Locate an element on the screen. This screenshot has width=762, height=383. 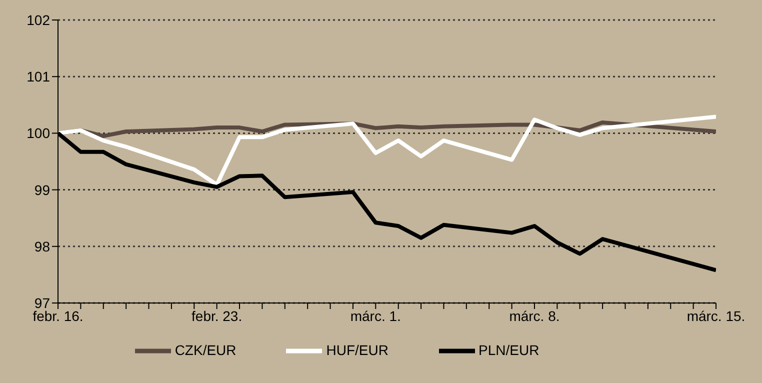
legend-label: CZK/EUR is located at coordinates (205, 350).